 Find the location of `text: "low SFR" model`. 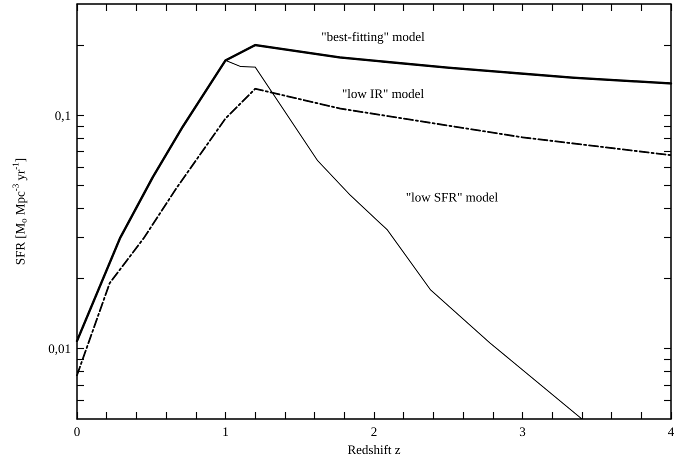

text: "low SFR" model is located at coordinates (452, 196).